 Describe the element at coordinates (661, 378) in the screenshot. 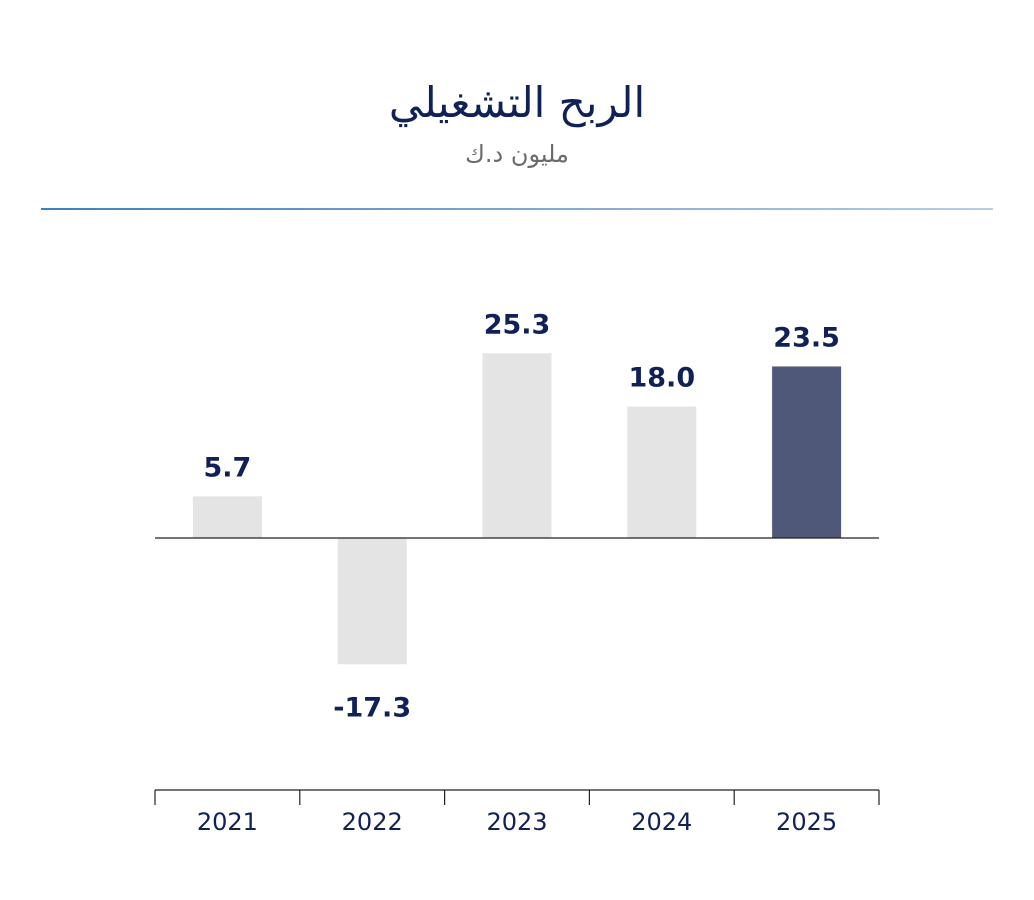

I see `data-label-2024: 18.0` at that location.